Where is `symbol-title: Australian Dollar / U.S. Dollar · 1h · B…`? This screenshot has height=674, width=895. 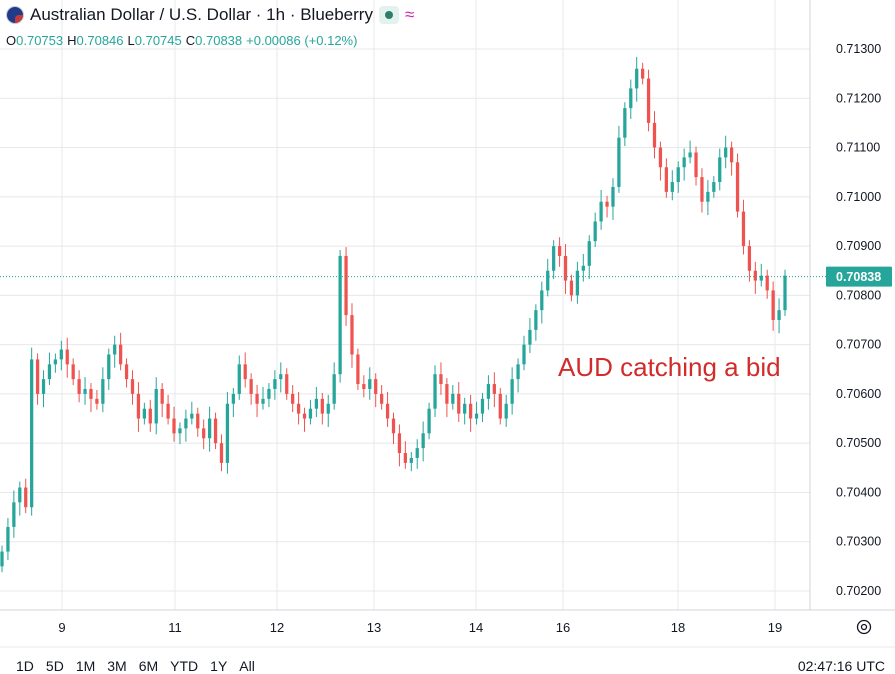
symbol-title: Australian Dollar / U.S. Dollar · 1h · B… is located at coordinates (201, 14).